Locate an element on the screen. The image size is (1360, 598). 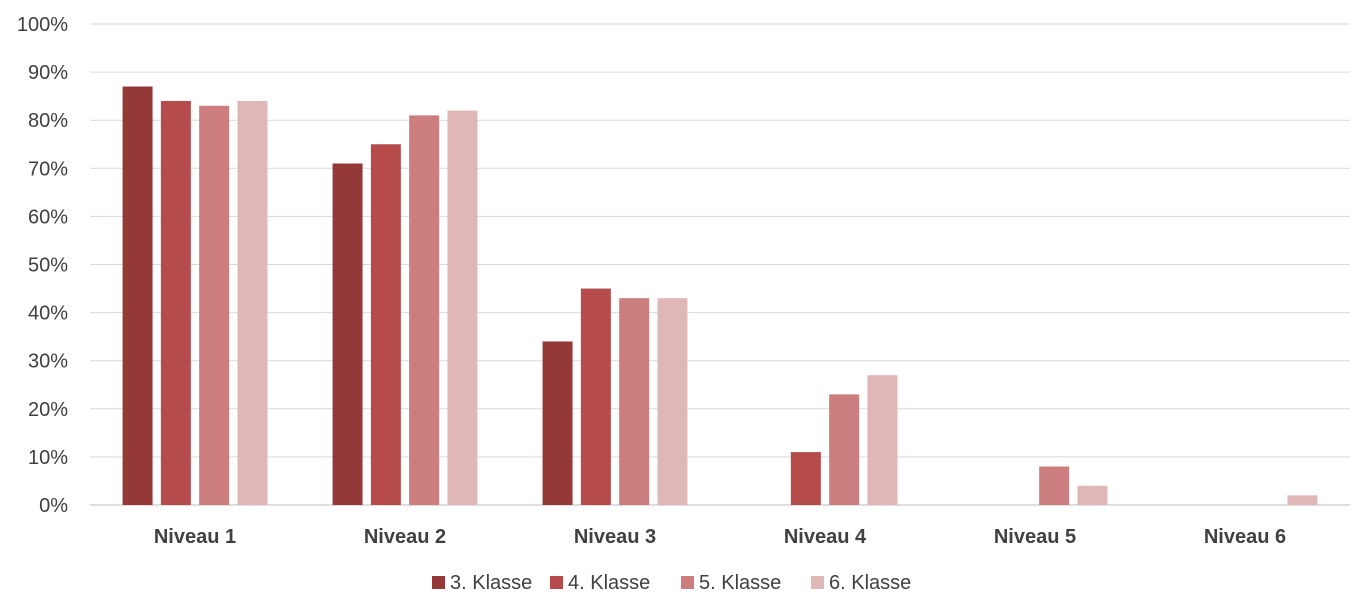
y-tick-label: 30% is located at coordinates (48, 362).